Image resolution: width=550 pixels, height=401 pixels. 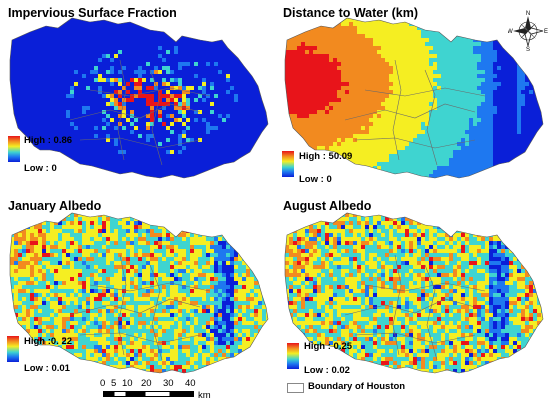 What do you see at coordinates (48, 140) in the screenshot?
I see `legend-high-label: High : 0.86` at bounding box center [48, 140].